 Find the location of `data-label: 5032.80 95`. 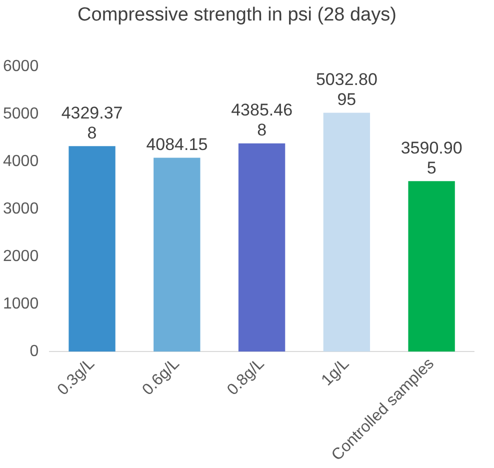

data-label: 5032.80 95 is located at coordinates (347, 89).